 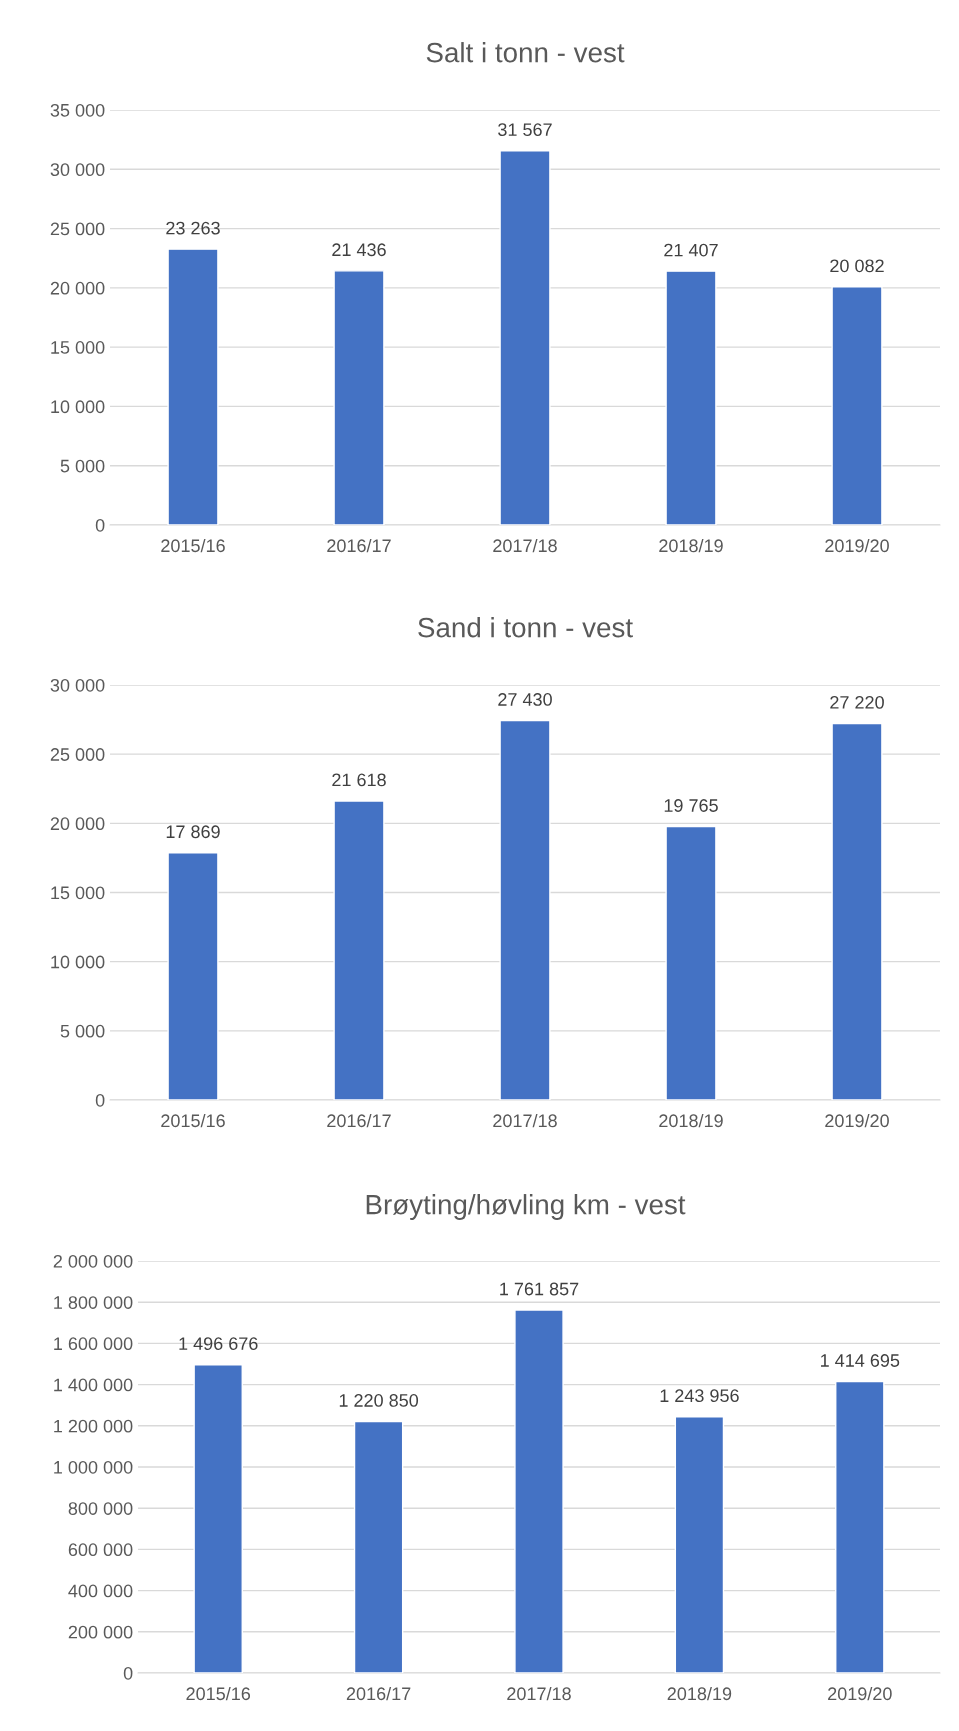 What do you see at coordinates (691, 250) in the screenshot?
I see `data-label: 21 407` at bounding box center [691, 250].